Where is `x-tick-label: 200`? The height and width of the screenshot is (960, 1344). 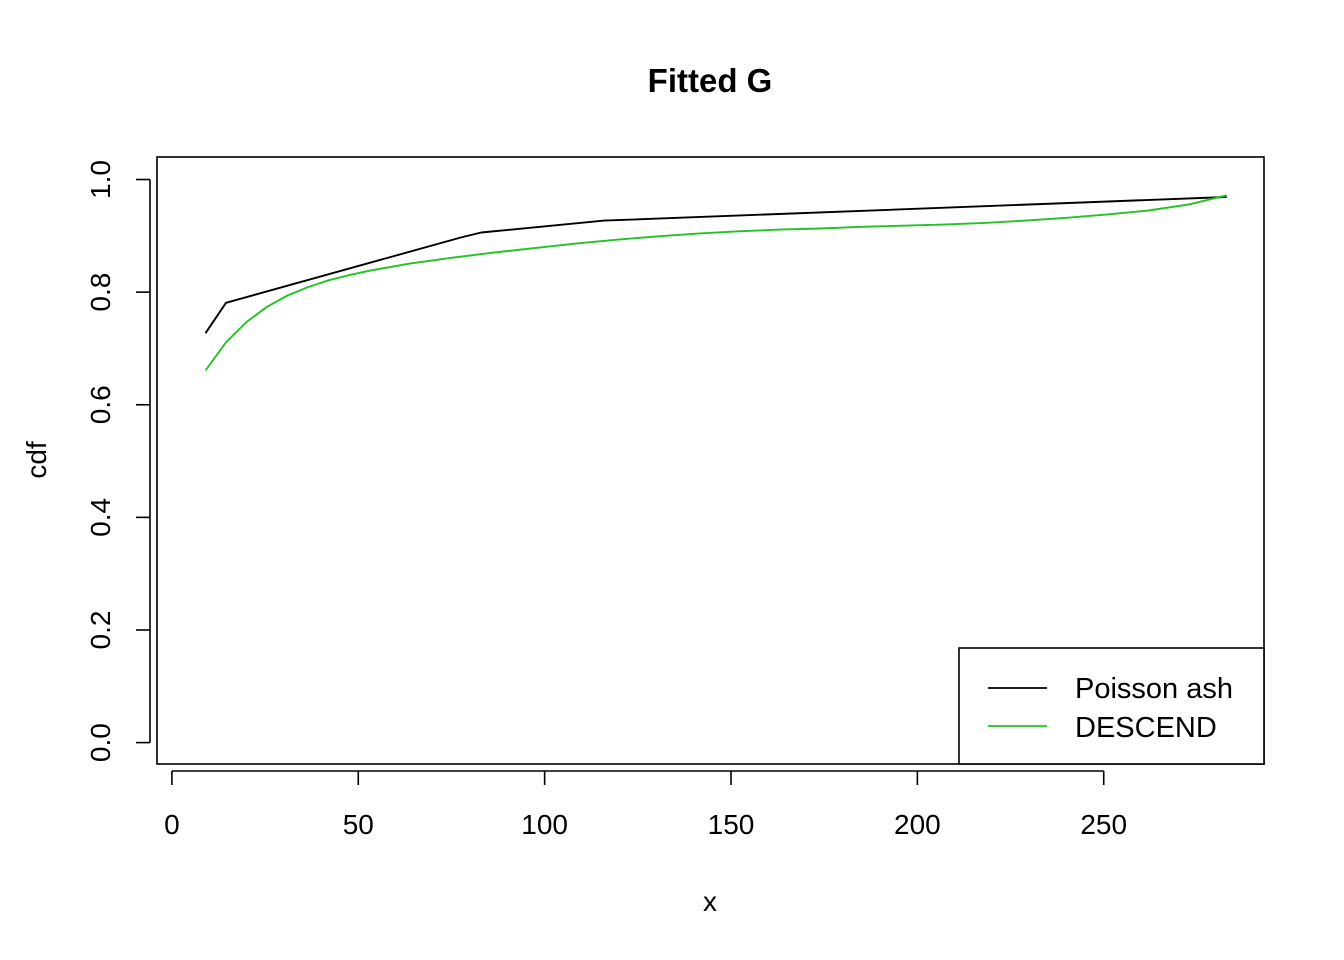 x-tick-label: 200 is located at coordinates (917, 824).